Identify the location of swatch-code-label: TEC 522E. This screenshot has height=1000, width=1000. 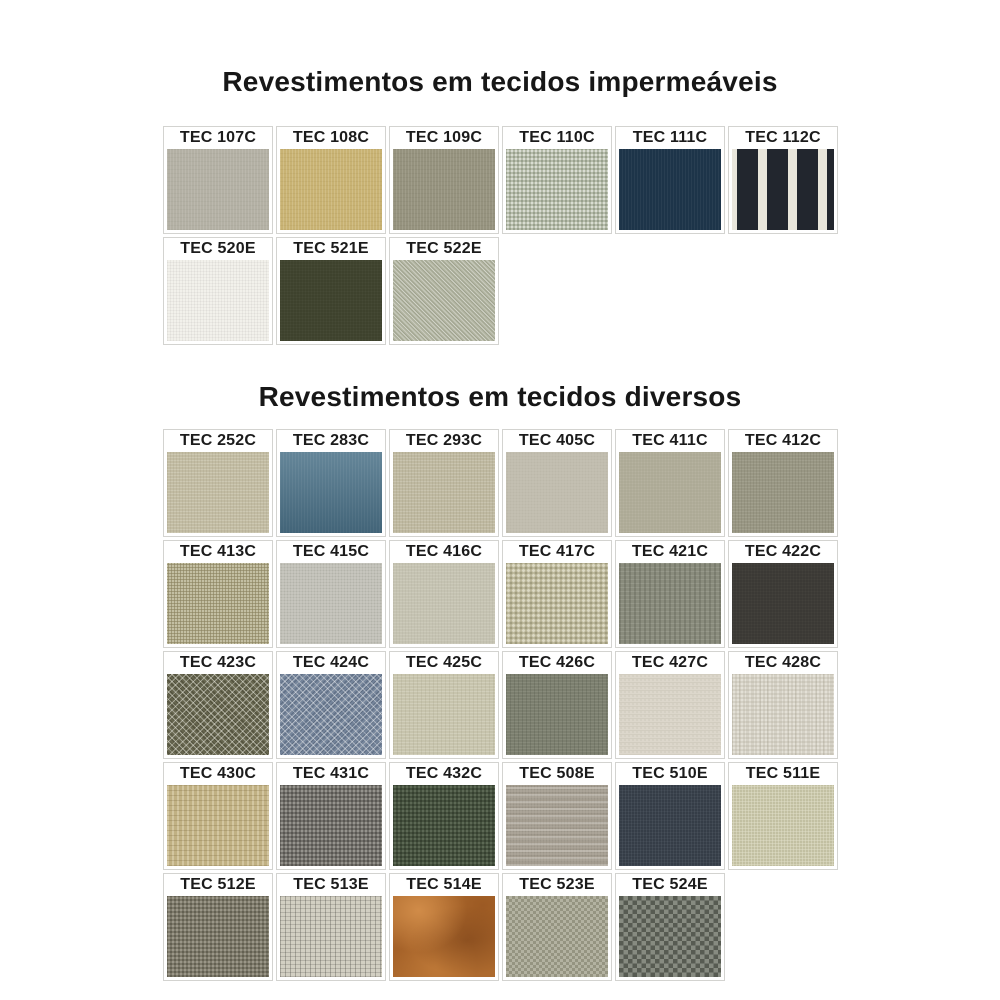
(444, 248).